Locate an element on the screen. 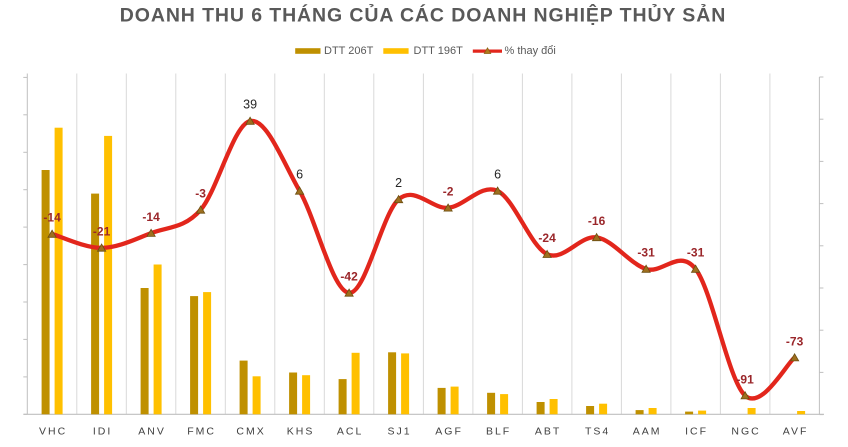 This screenshot has height=447, width=848. svg-text: -2 is located at coordinates (448, 192).